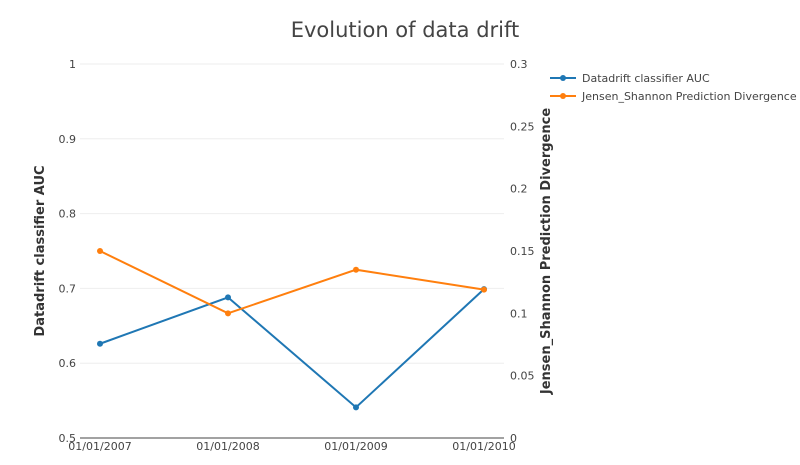 The height and width of the screenshot is (465, 800). Describe the element at coordinates (68, 363) in the screenshot. I see `y-left-tick-label: 0.6` at that location.